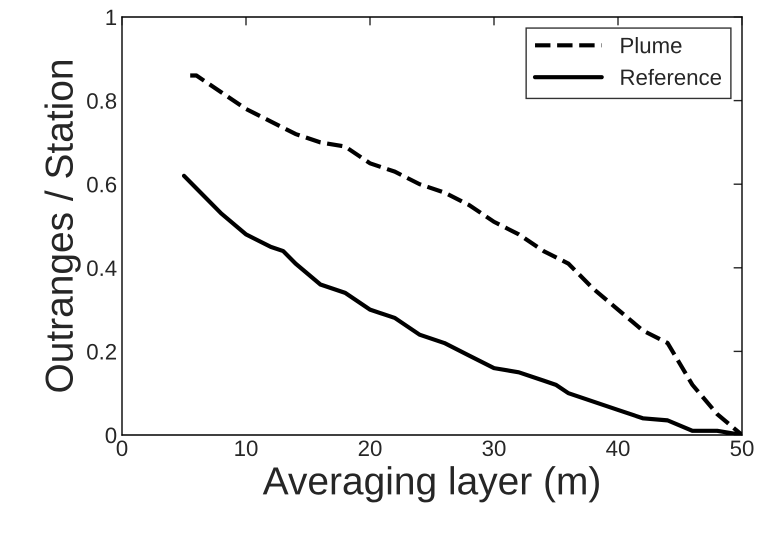 The height and width of the screenshot is (534, 769). Describe the element at coordinates (101, 352) in the screenshot. I see `y-tick-label: 0.2` at that location.